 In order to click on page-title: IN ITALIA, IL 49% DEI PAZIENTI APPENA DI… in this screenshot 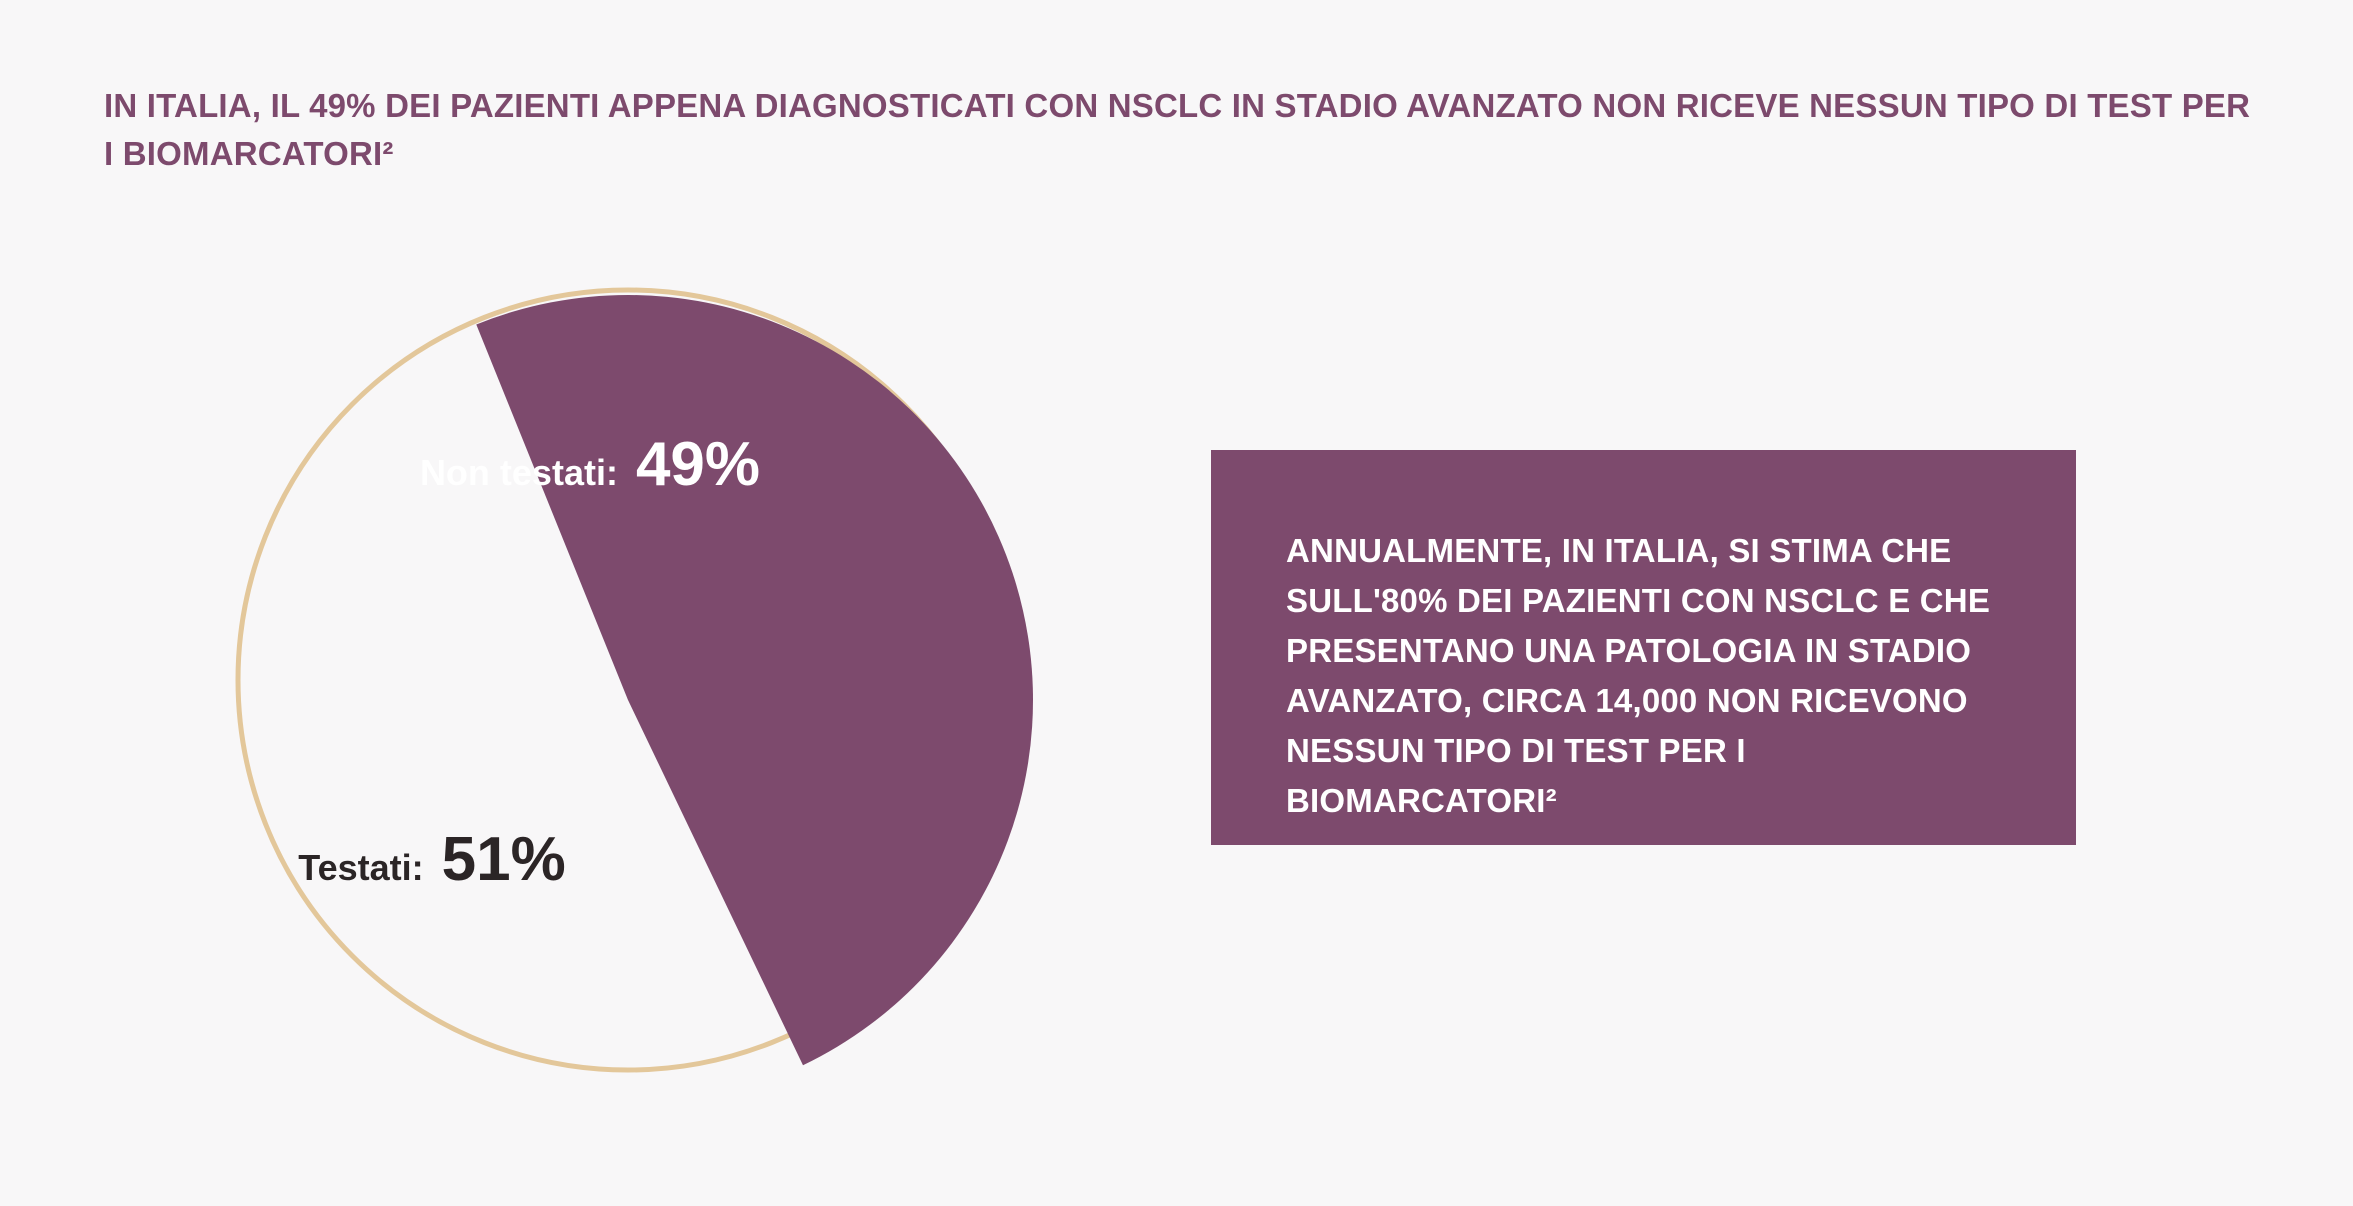, I will do `click(1177, 129)`.